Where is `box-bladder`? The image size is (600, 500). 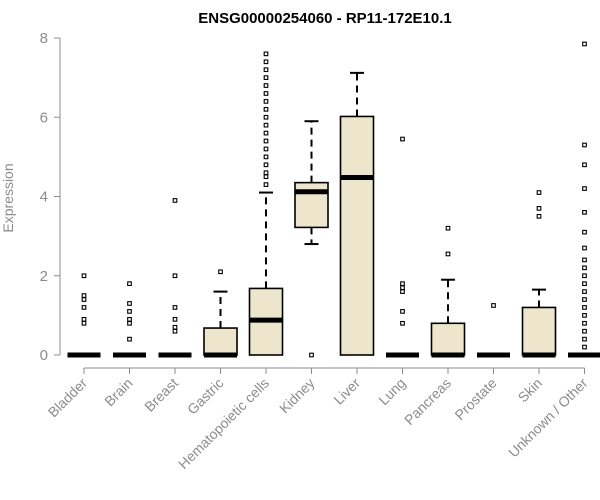
box-bladder is located at coordinates (84, 315).